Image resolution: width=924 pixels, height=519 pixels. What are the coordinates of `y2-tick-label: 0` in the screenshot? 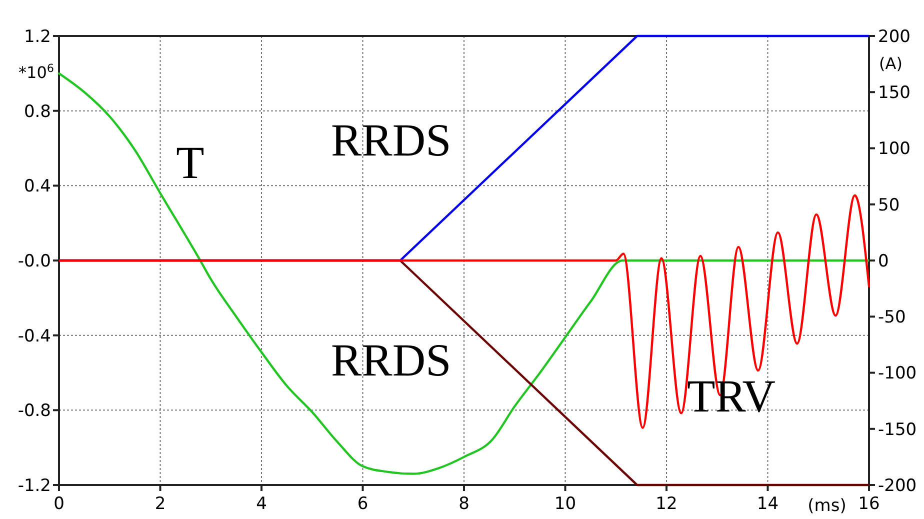 It's located at (883, 261).